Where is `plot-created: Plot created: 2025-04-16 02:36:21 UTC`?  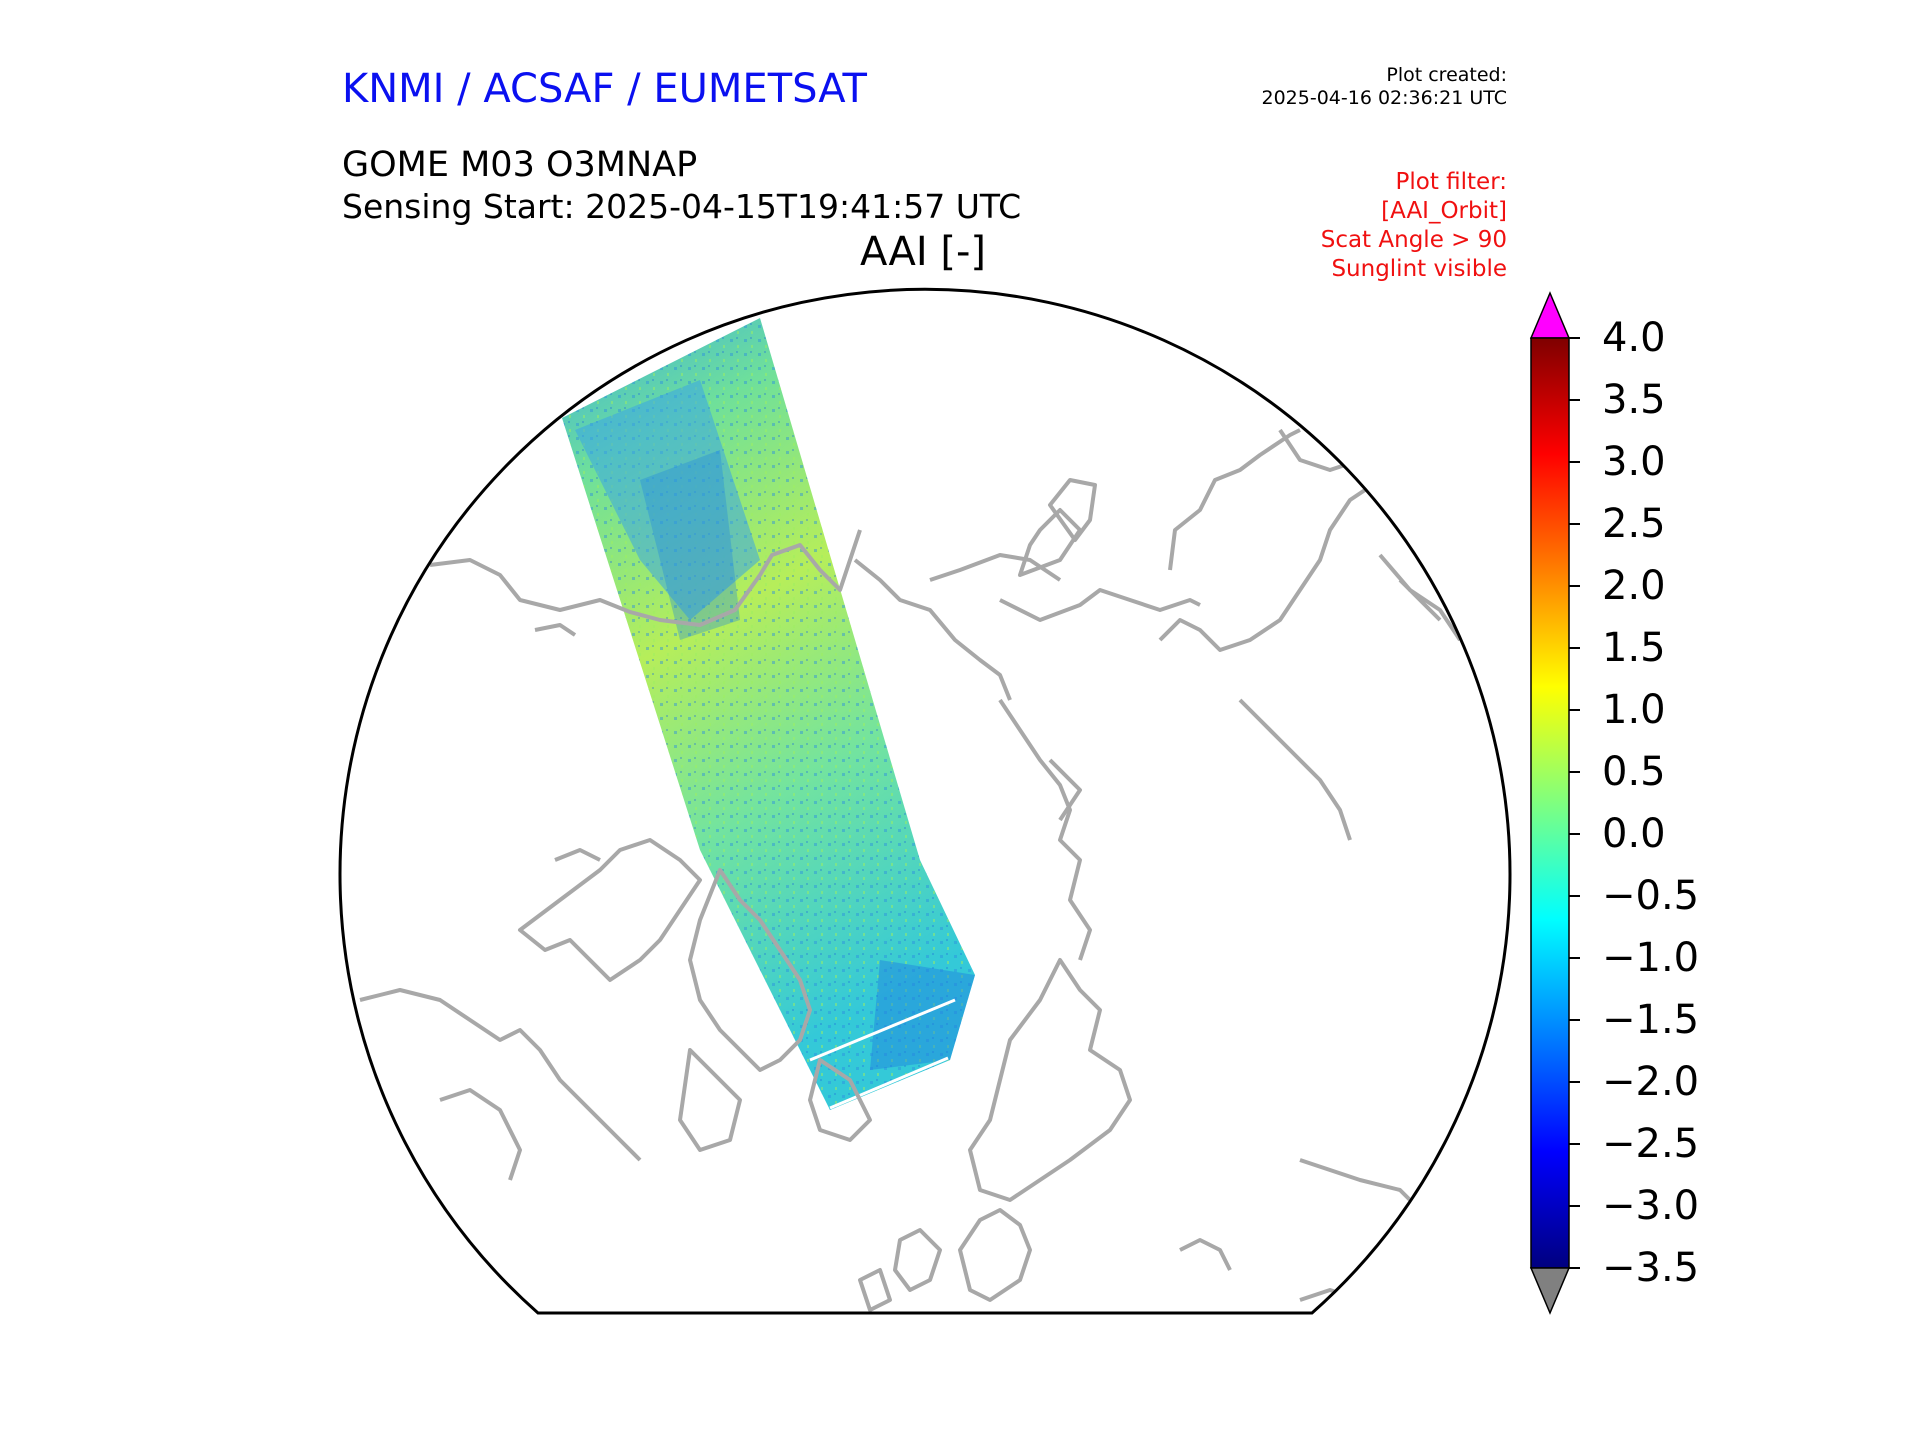 plot-created: Plot created: 2025-04-16 02:36:21 UTC is located at coordinates (1385, 87).